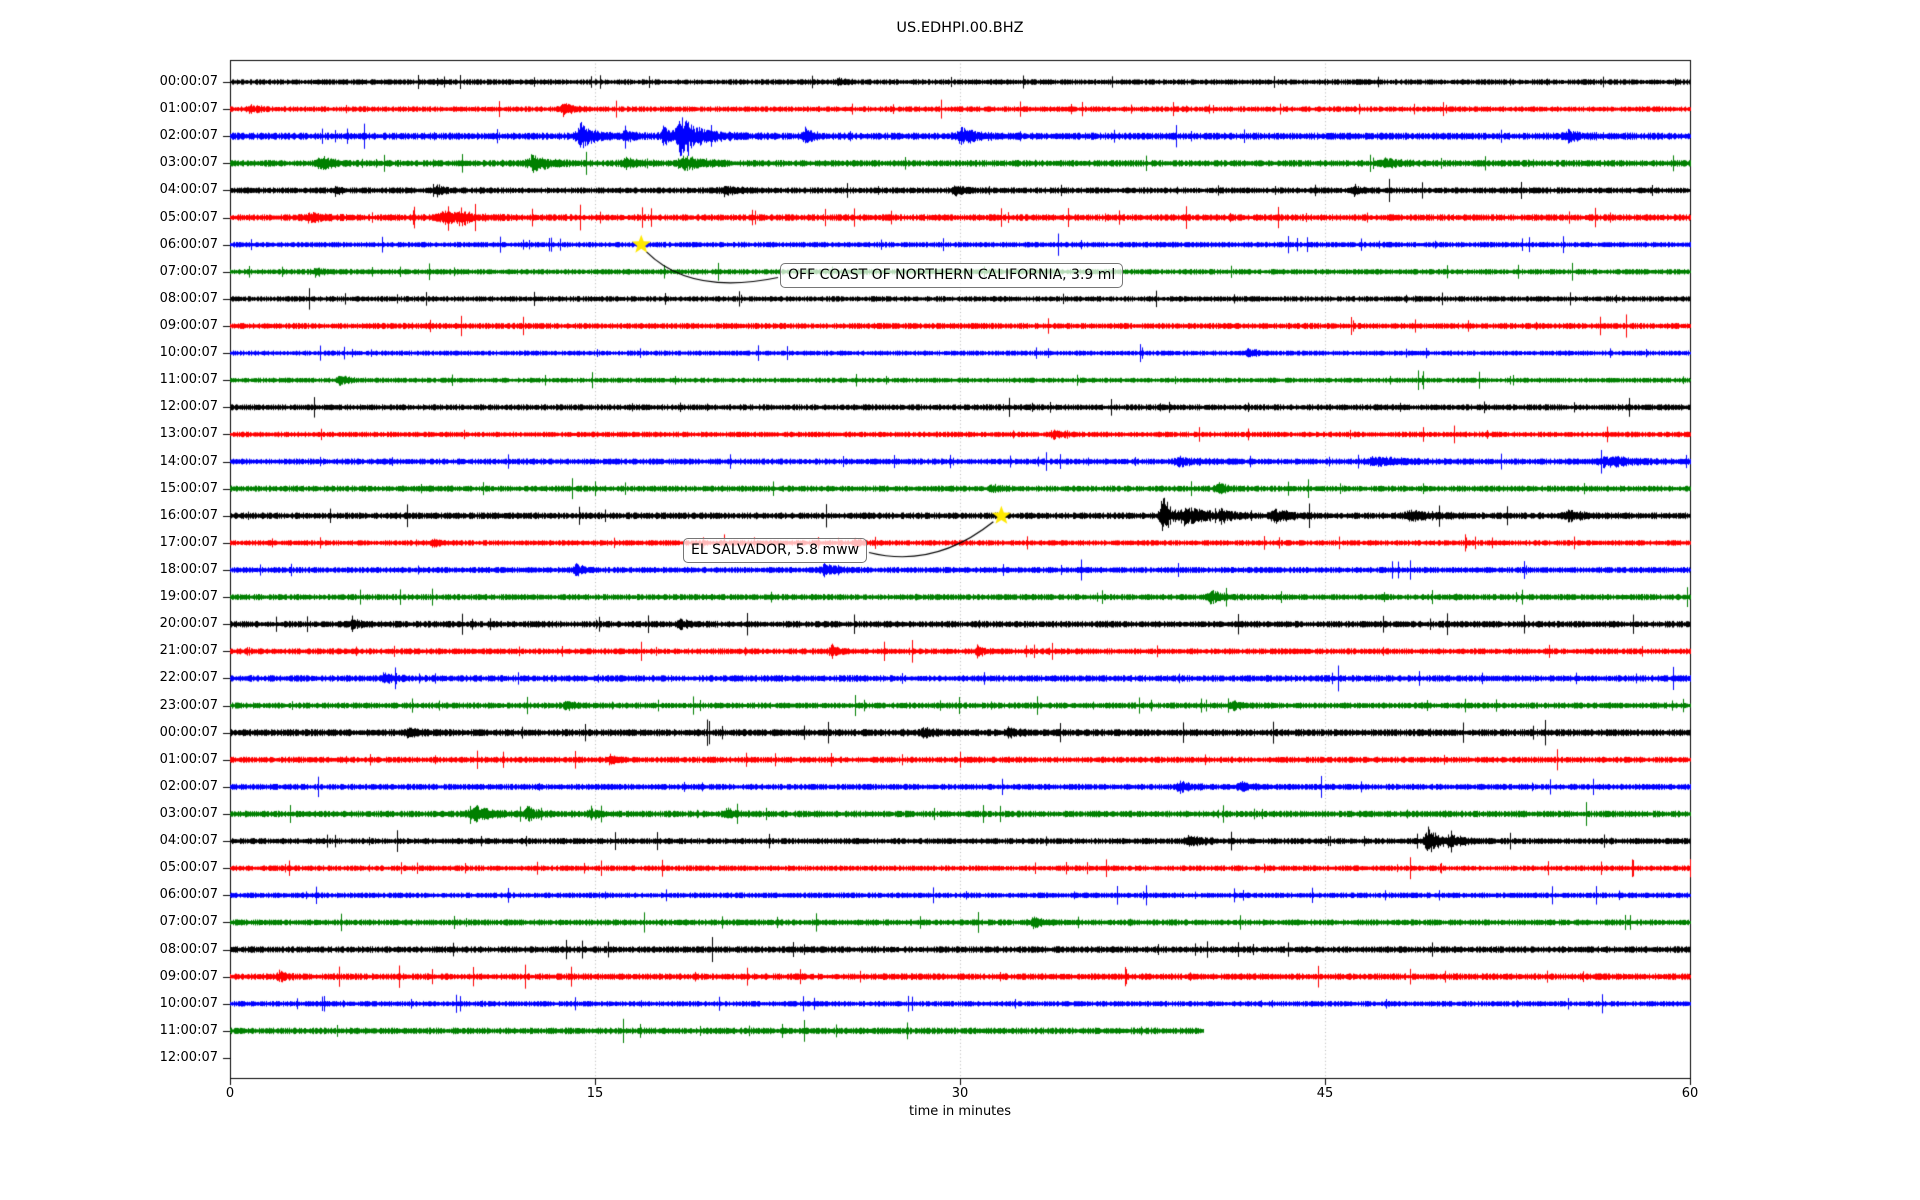  What do you see at coordinates (188, 624) in the screenshot?
I see `row-time-label: 20:00:07` at bounding box center [188, 624].